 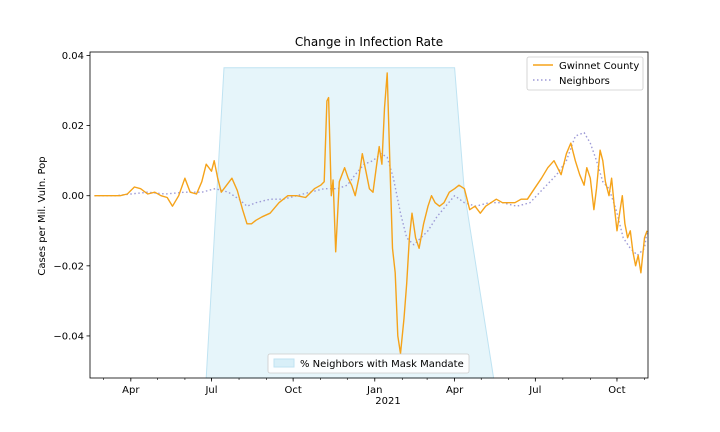 I want to click on series-legend-box, so click(x=585, y=73).